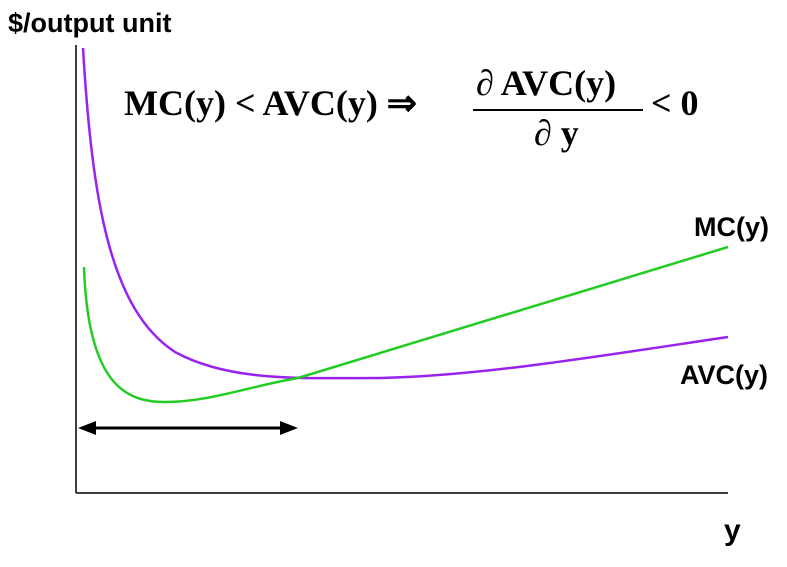 Image resolution: width=787 pixels, height=567 pixels. Describe the element at coordinates (724, 375) in the screenshot. I see `avc-curve-label: AVC(y)` at that location.